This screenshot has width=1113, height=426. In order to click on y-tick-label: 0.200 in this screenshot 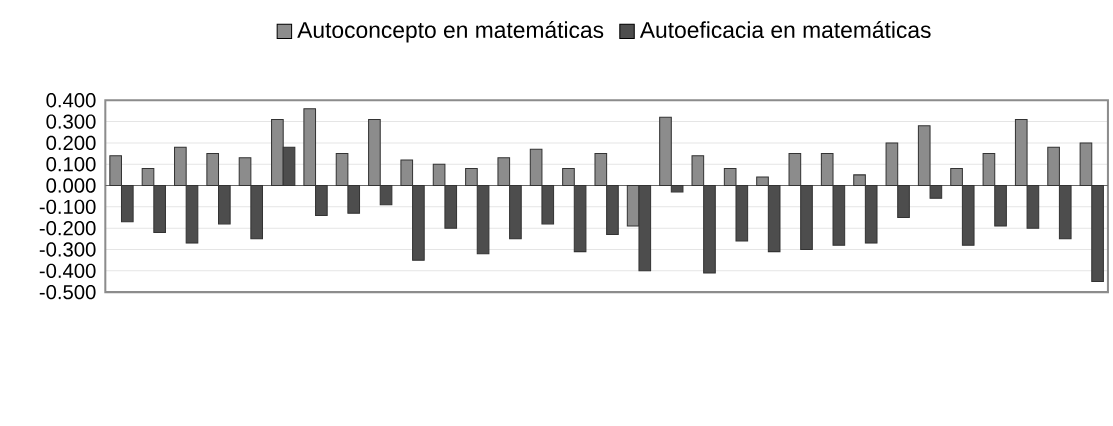, I will do `click(71, 142)`.